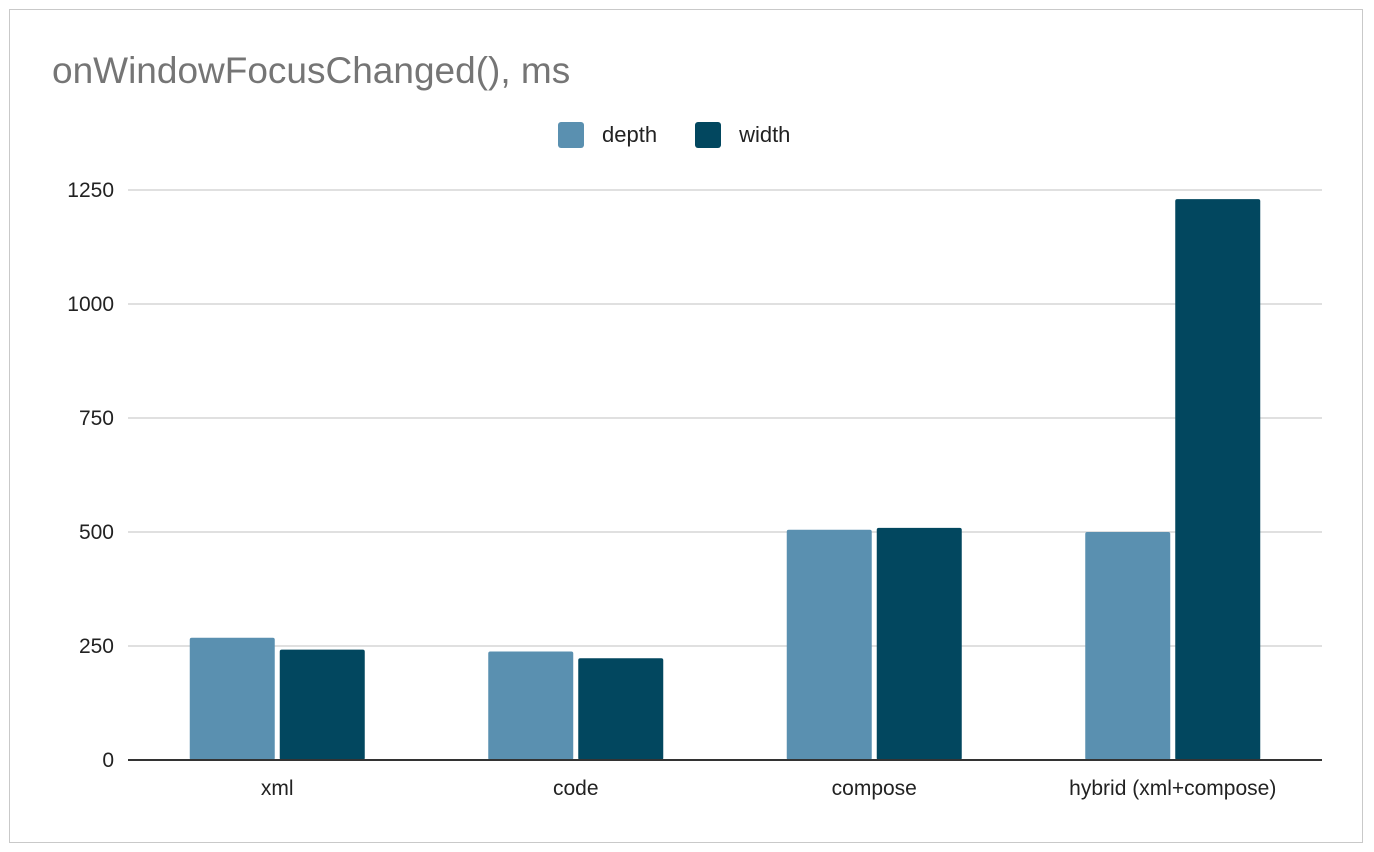 This screenshot has width=1374, height=852. I want to click on legend-swatch-width, so click(708, 135).